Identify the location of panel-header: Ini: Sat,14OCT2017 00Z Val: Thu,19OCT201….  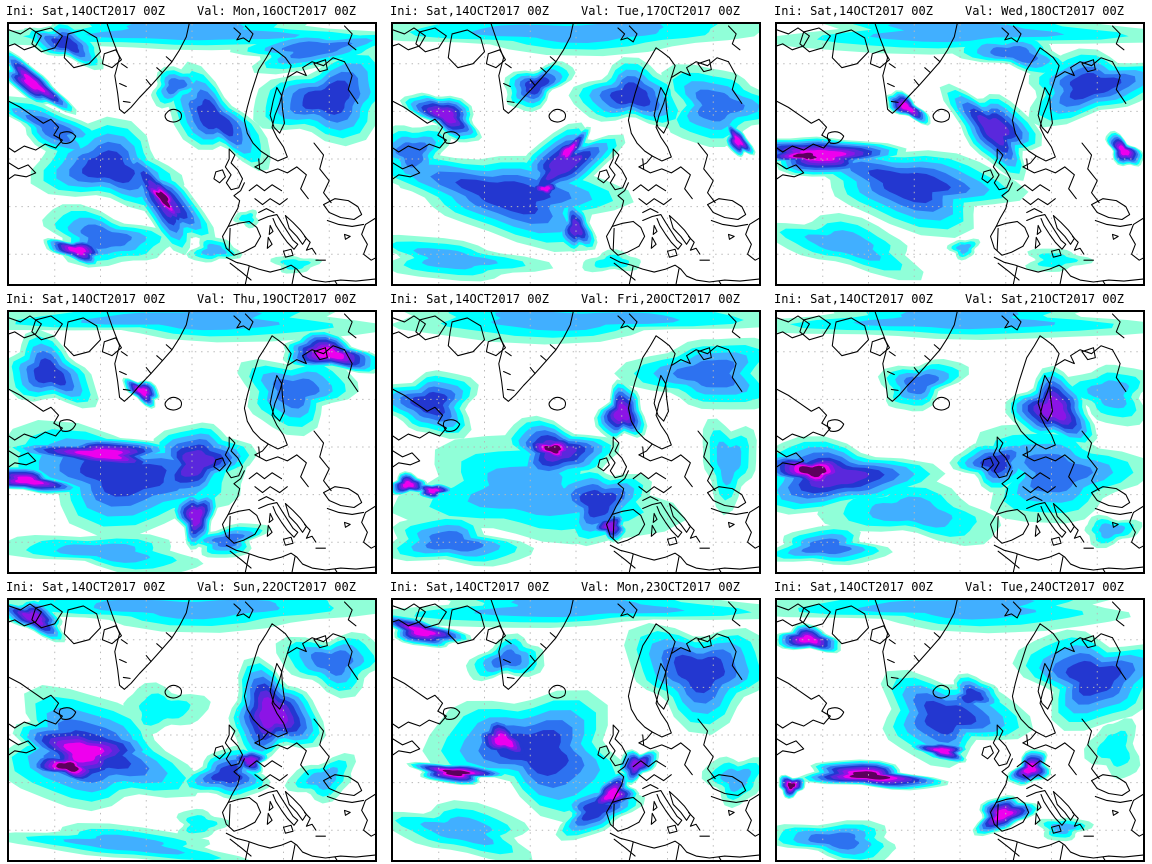
(192, 299).